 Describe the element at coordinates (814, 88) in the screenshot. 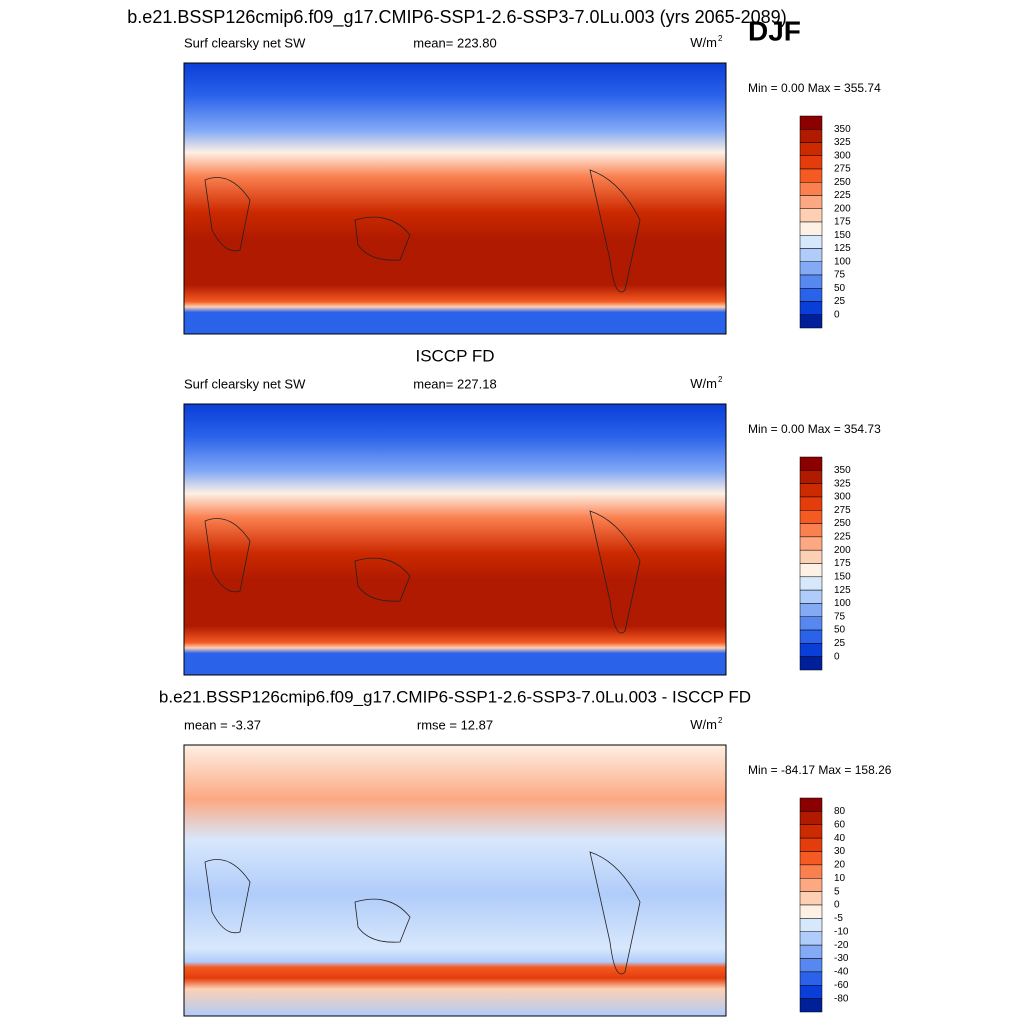

I see `min-max: Min = 0.00 Max = 355.74` at that location.